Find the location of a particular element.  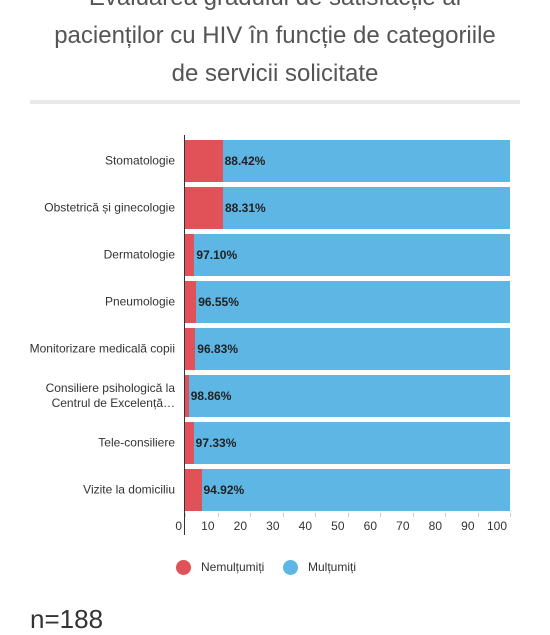

category-label: Vizite la domiciliu is located at coordinates (90, 489).